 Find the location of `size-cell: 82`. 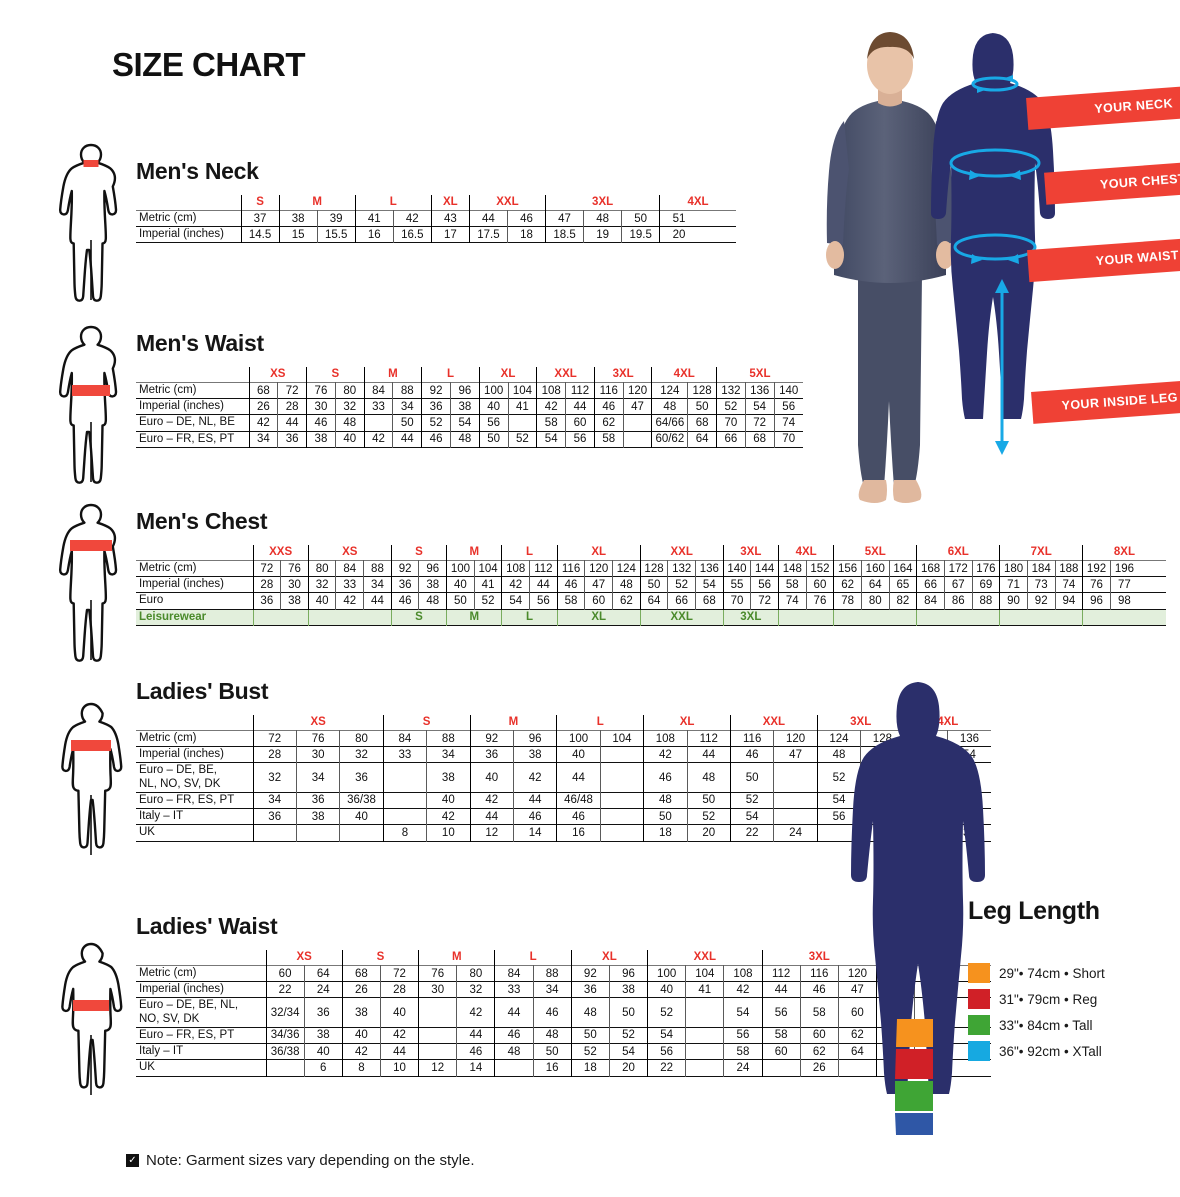

size-cell: 82 is located at coordinates (902, 601).